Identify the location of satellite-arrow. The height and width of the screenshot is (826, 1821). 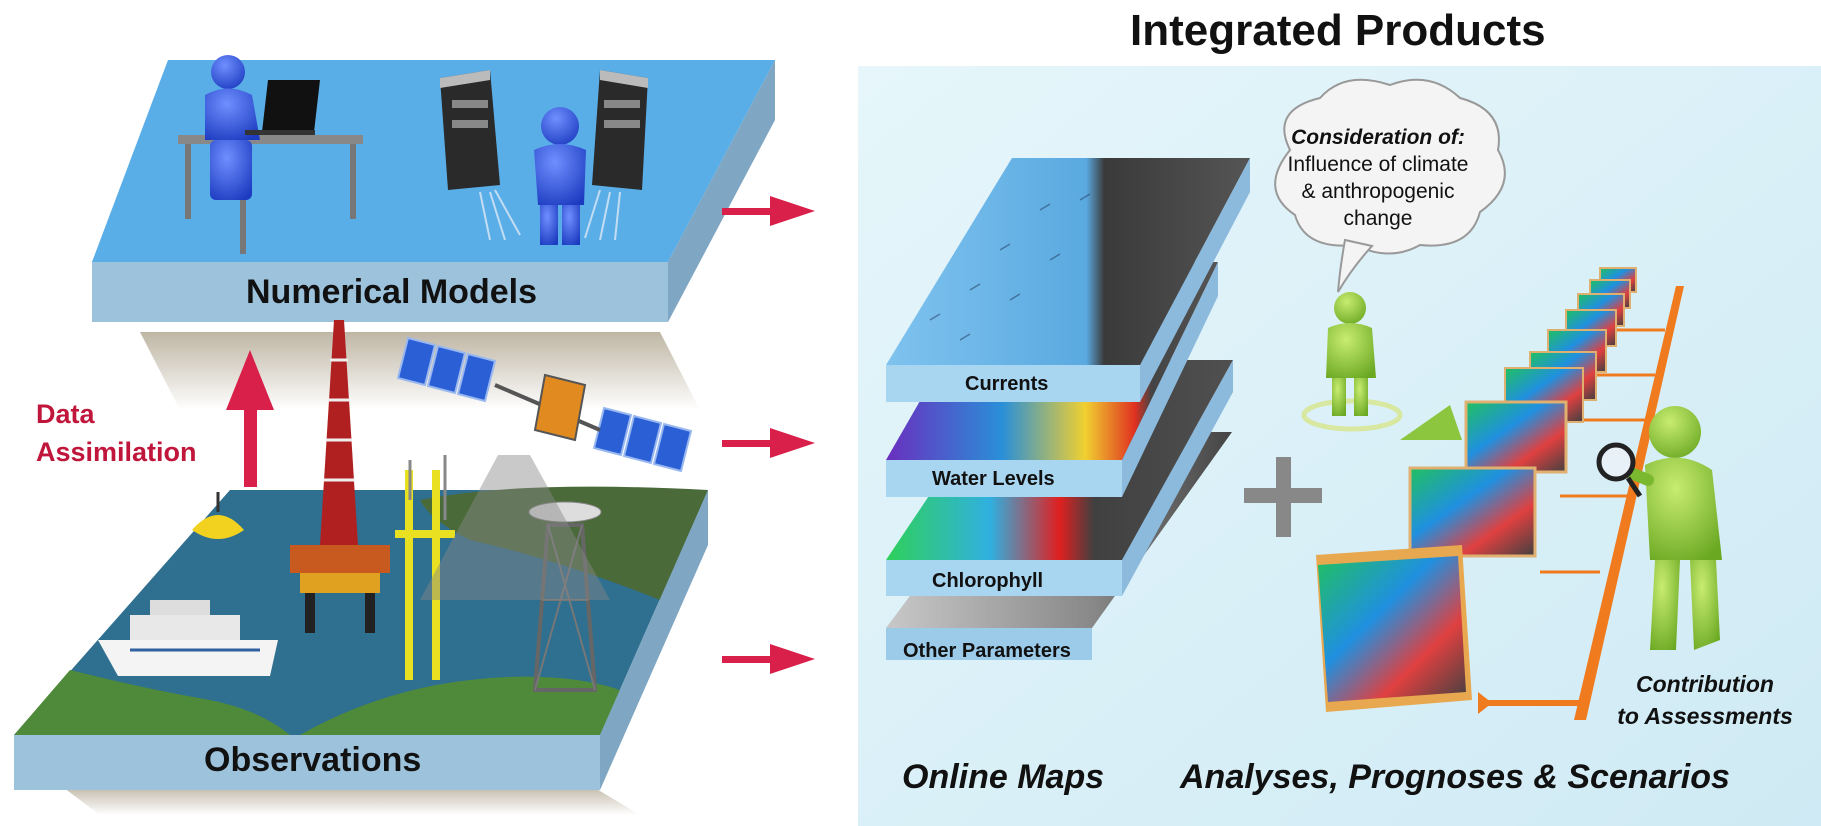
(768, 443).